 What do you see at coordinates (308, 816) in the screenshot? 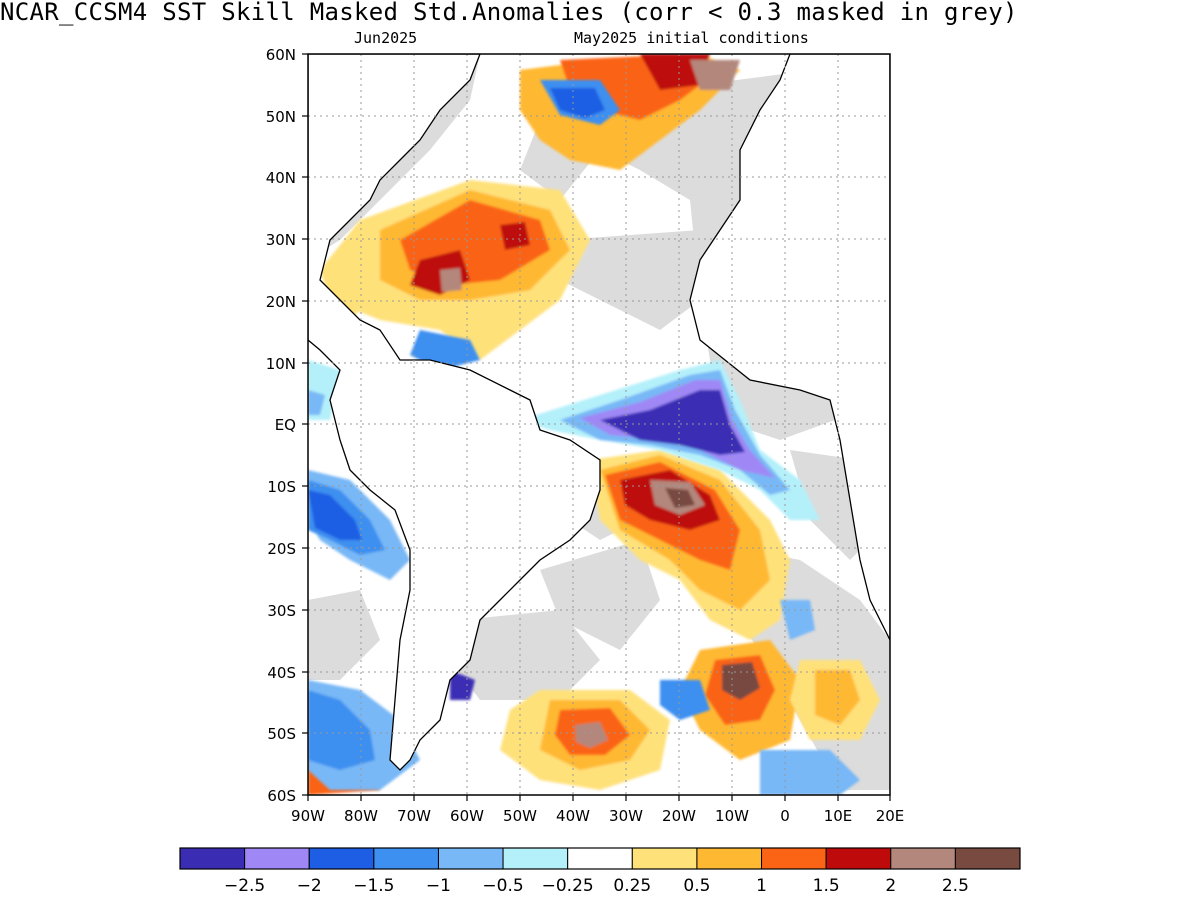
I see `lon-label: 90W` at bounding box center [308, 816].